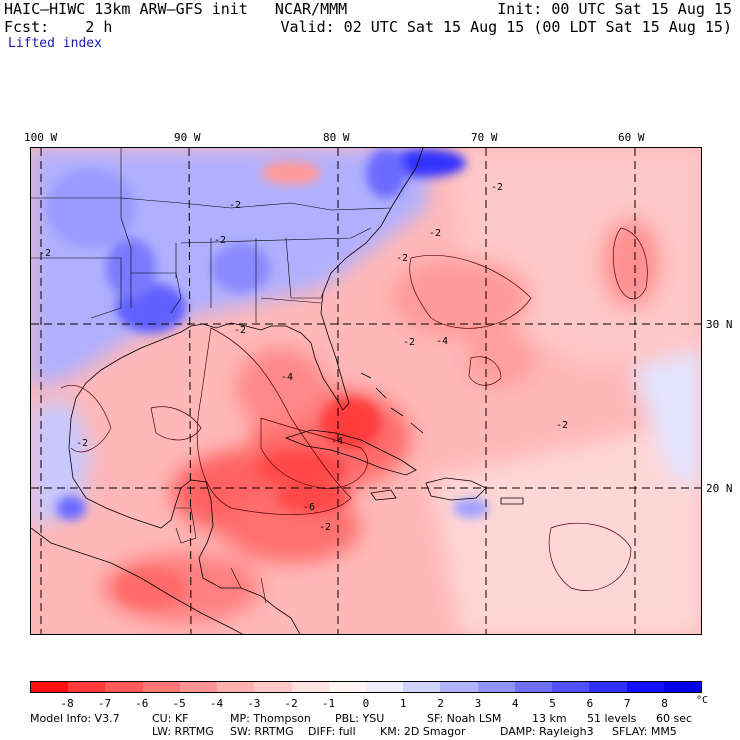  Describe the element at coordinates (58, 27) in the screenshot. I see `forecast-hour: Fcst: 2 h` at that location.